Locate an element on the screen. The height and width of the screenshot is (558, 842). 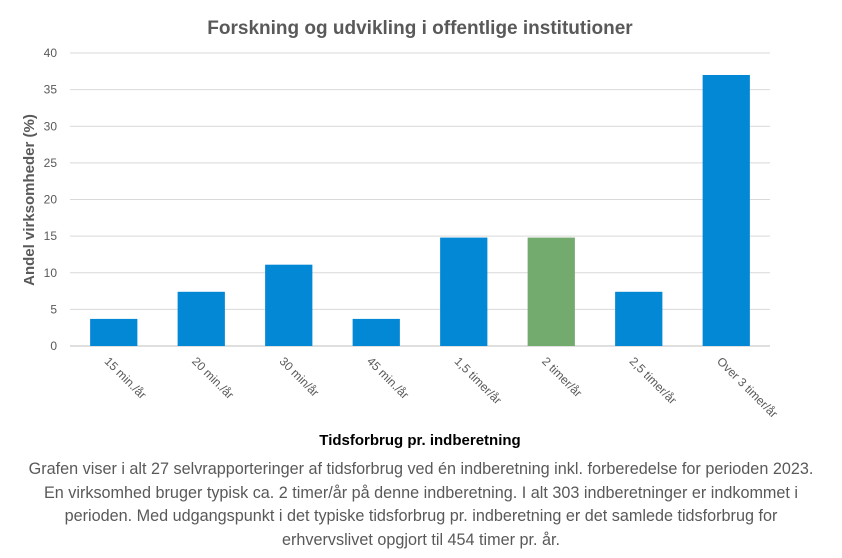
x-tick-label: 15 min./år is located at coordinates (126, 378).